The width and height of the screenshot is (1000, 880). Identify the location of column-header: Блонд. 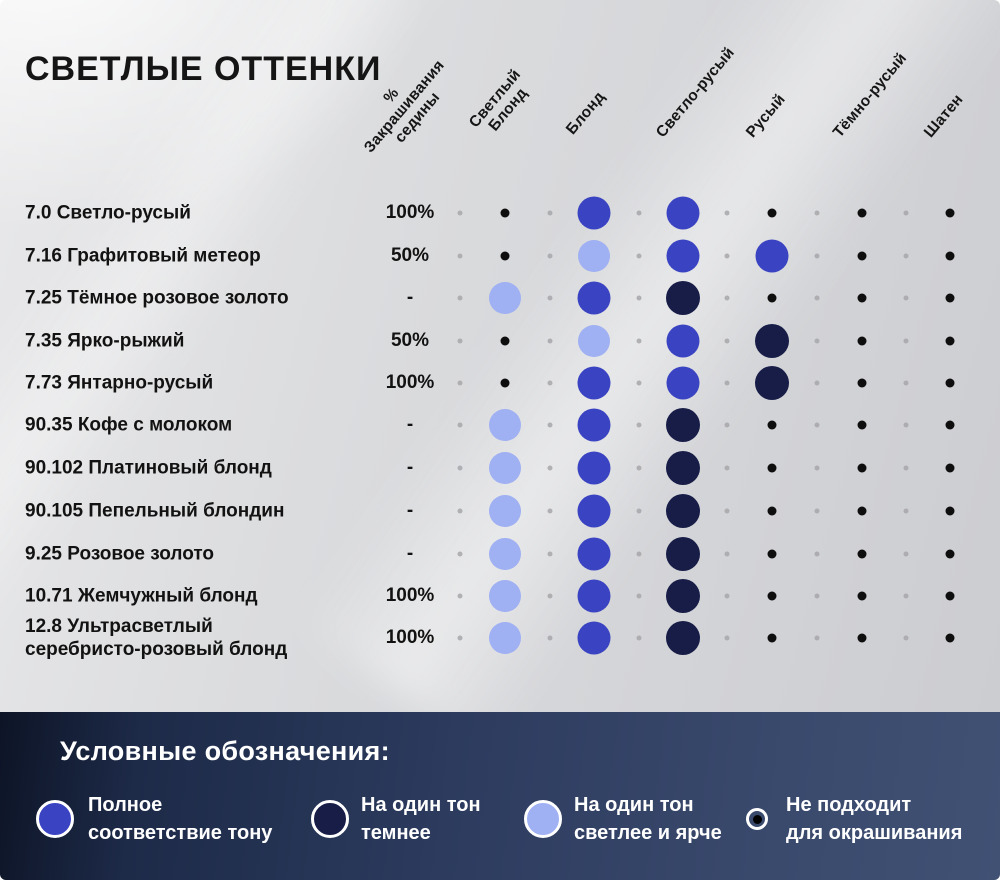
(585, 113).